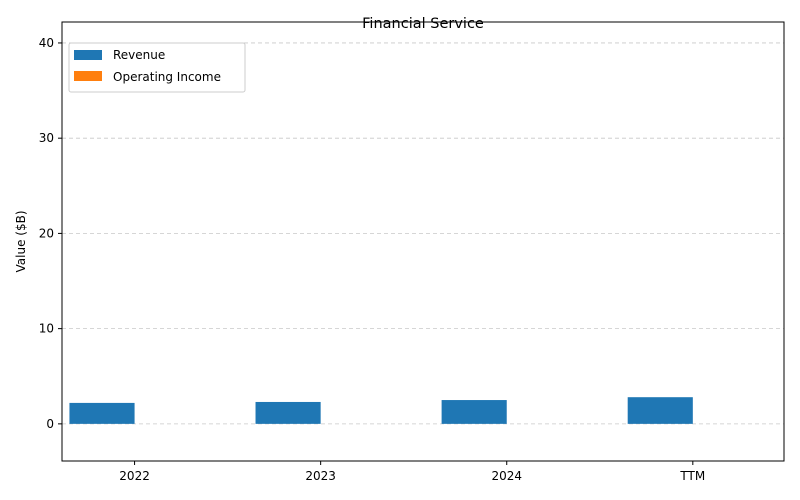 This screenshot has height=500, width=800. What do you see at coordinates (139, 55) in the screenshot?
I see `legend-label-revenue: Revenue` at bounding box center [139, 55].